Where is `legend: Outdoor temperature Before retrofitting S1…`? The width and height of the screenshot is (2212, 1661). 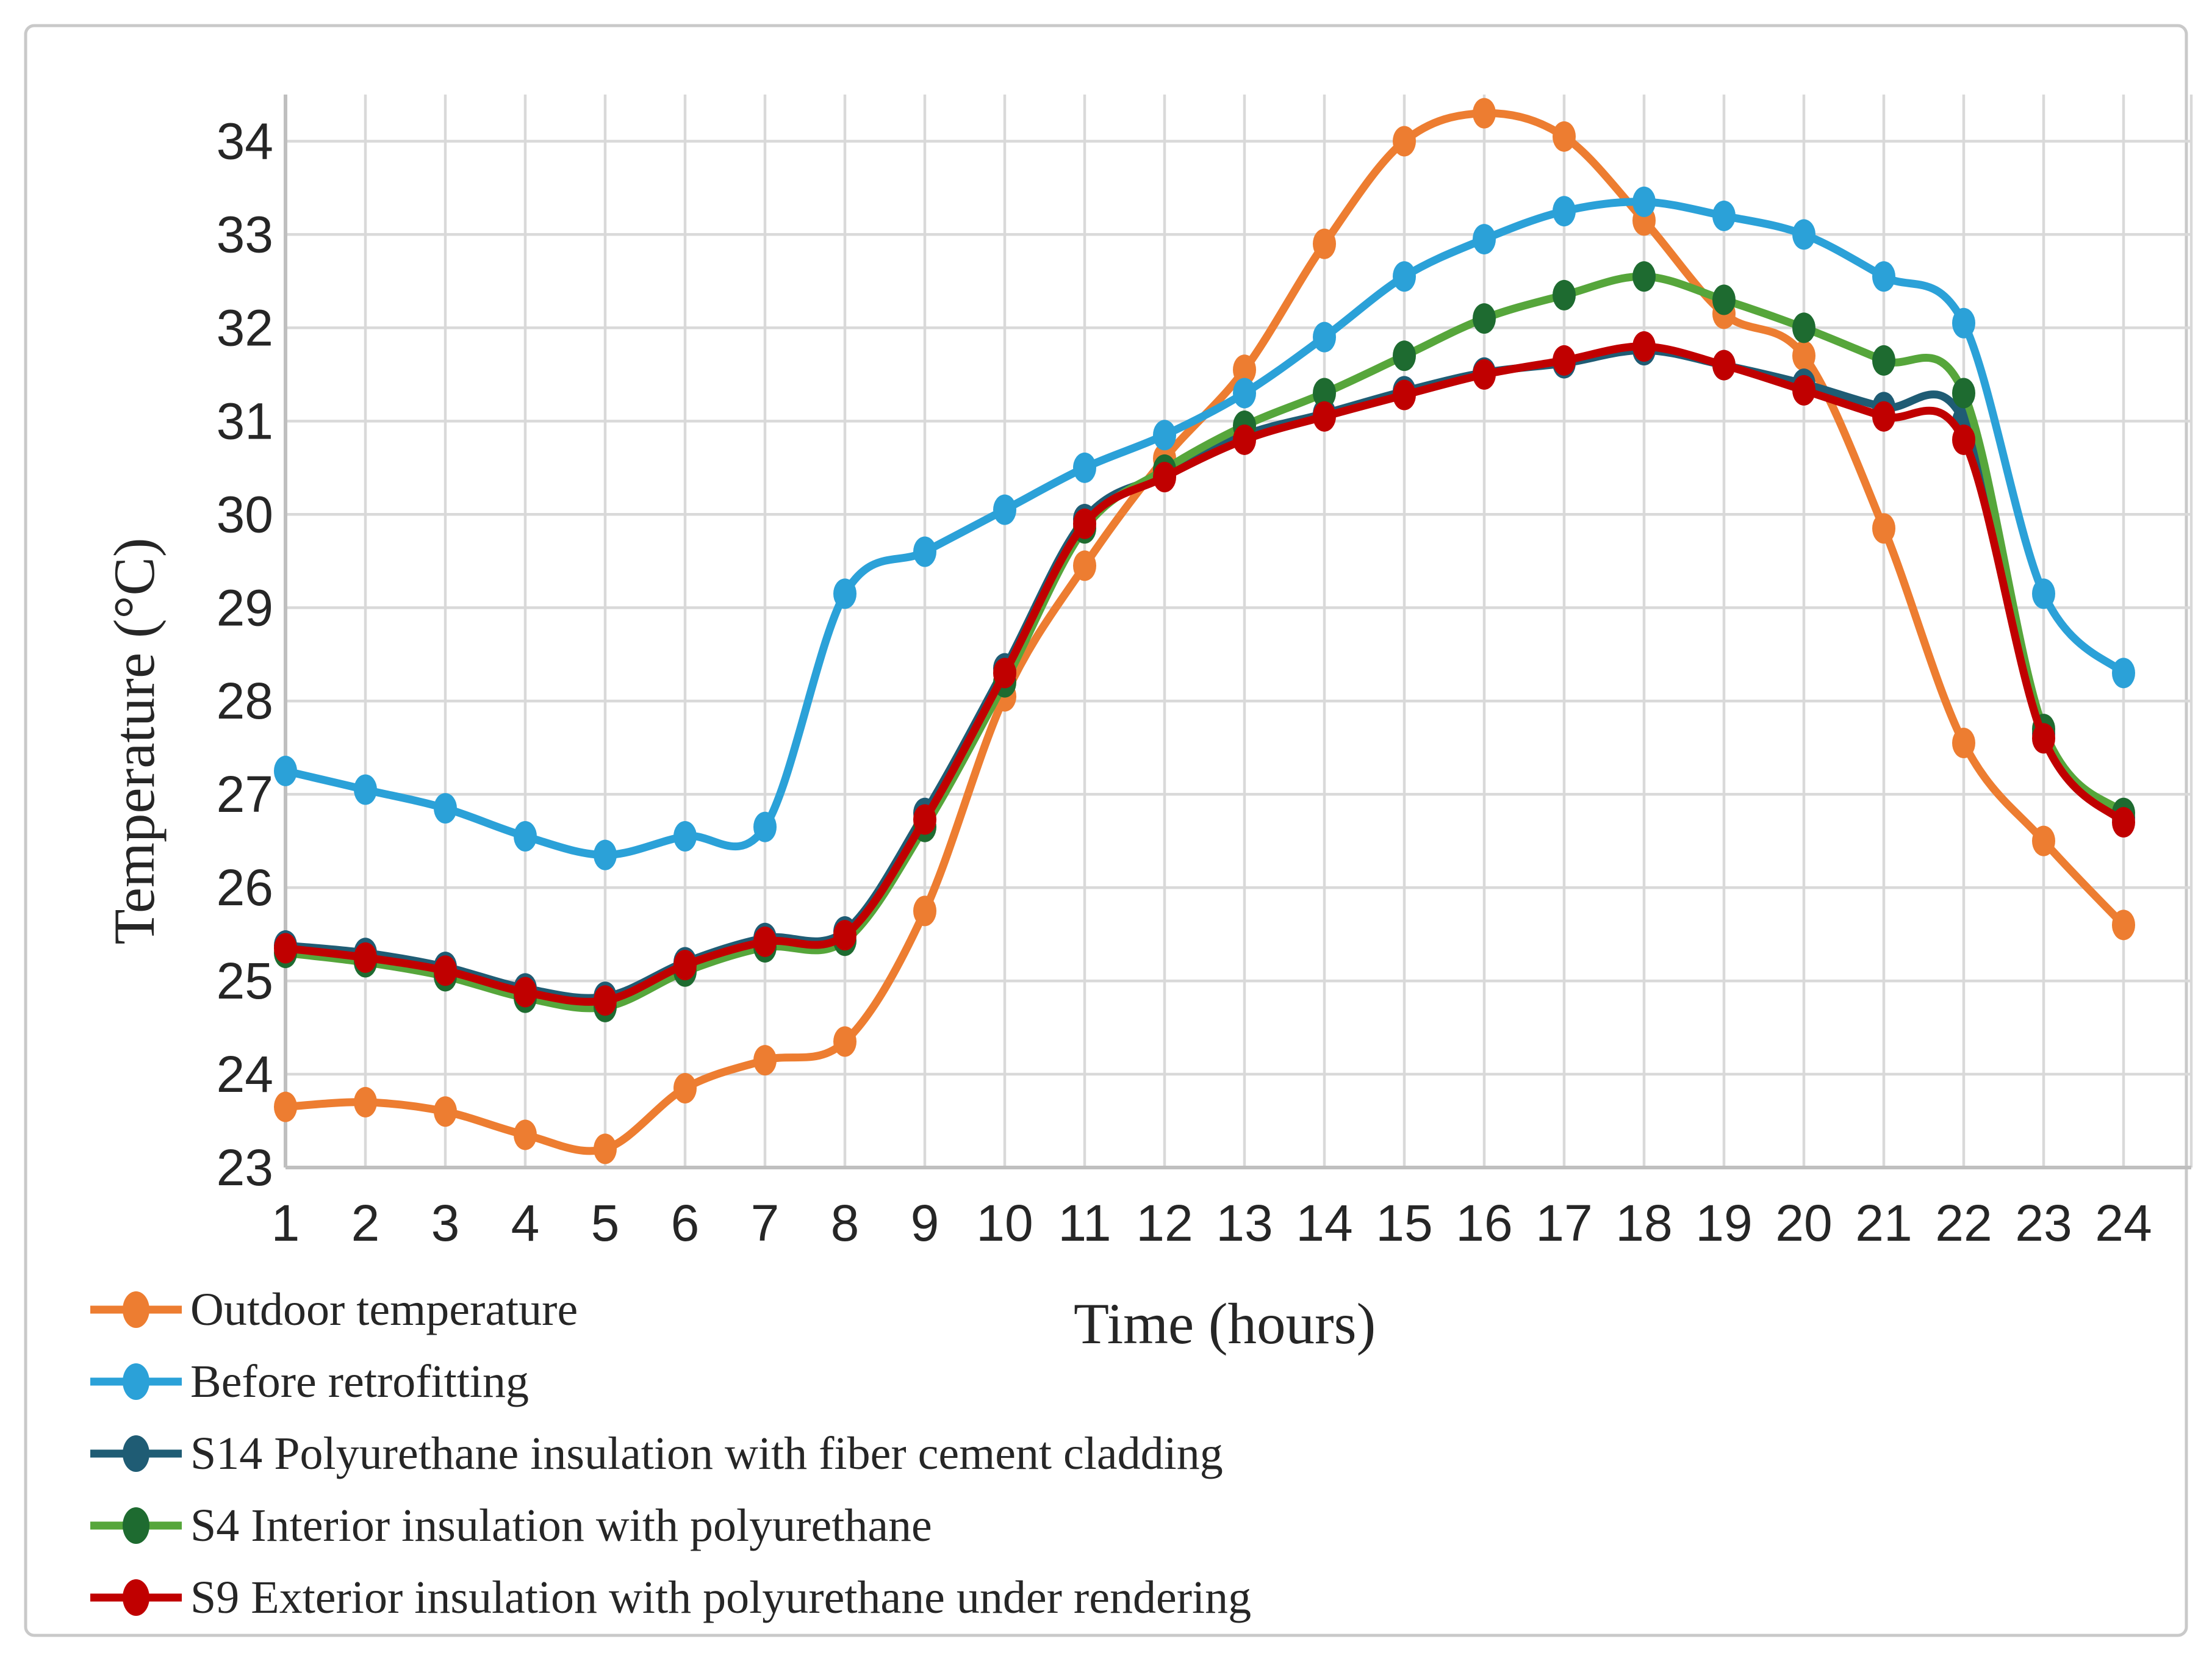 legend: Outdoor temperature Before retrofitting S1… is located at coordinates (670, 1454).